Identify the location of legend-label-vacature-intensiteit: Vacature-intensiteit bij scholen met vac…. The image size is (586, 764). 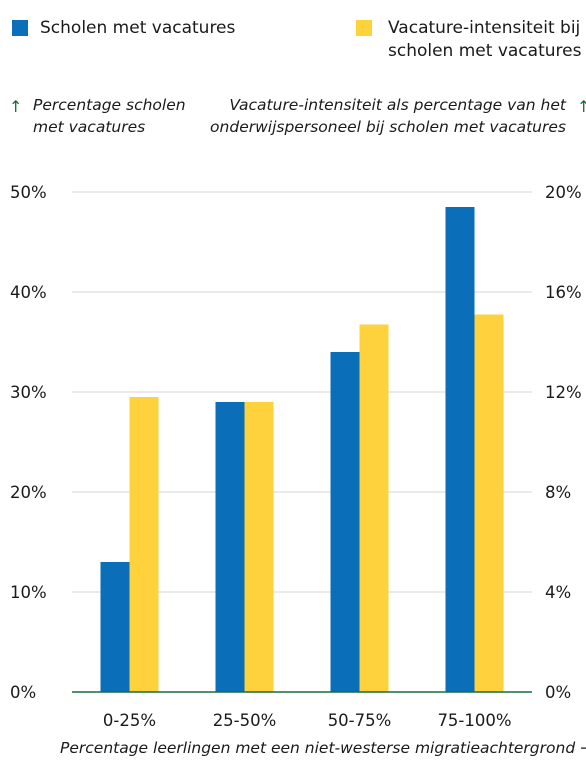
(485, 39).